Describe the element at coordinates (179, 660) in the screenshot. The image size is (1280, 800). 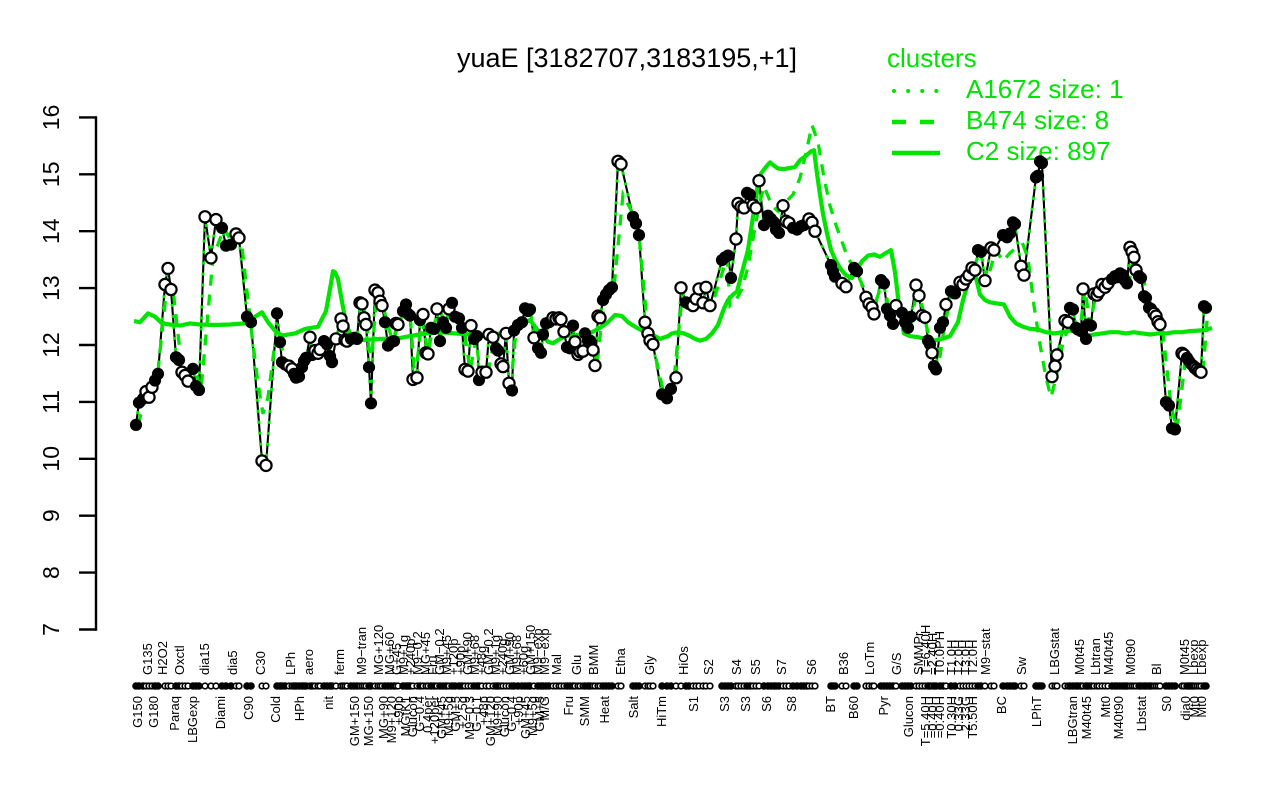
I see `svg-text: Oxctl` at that location.